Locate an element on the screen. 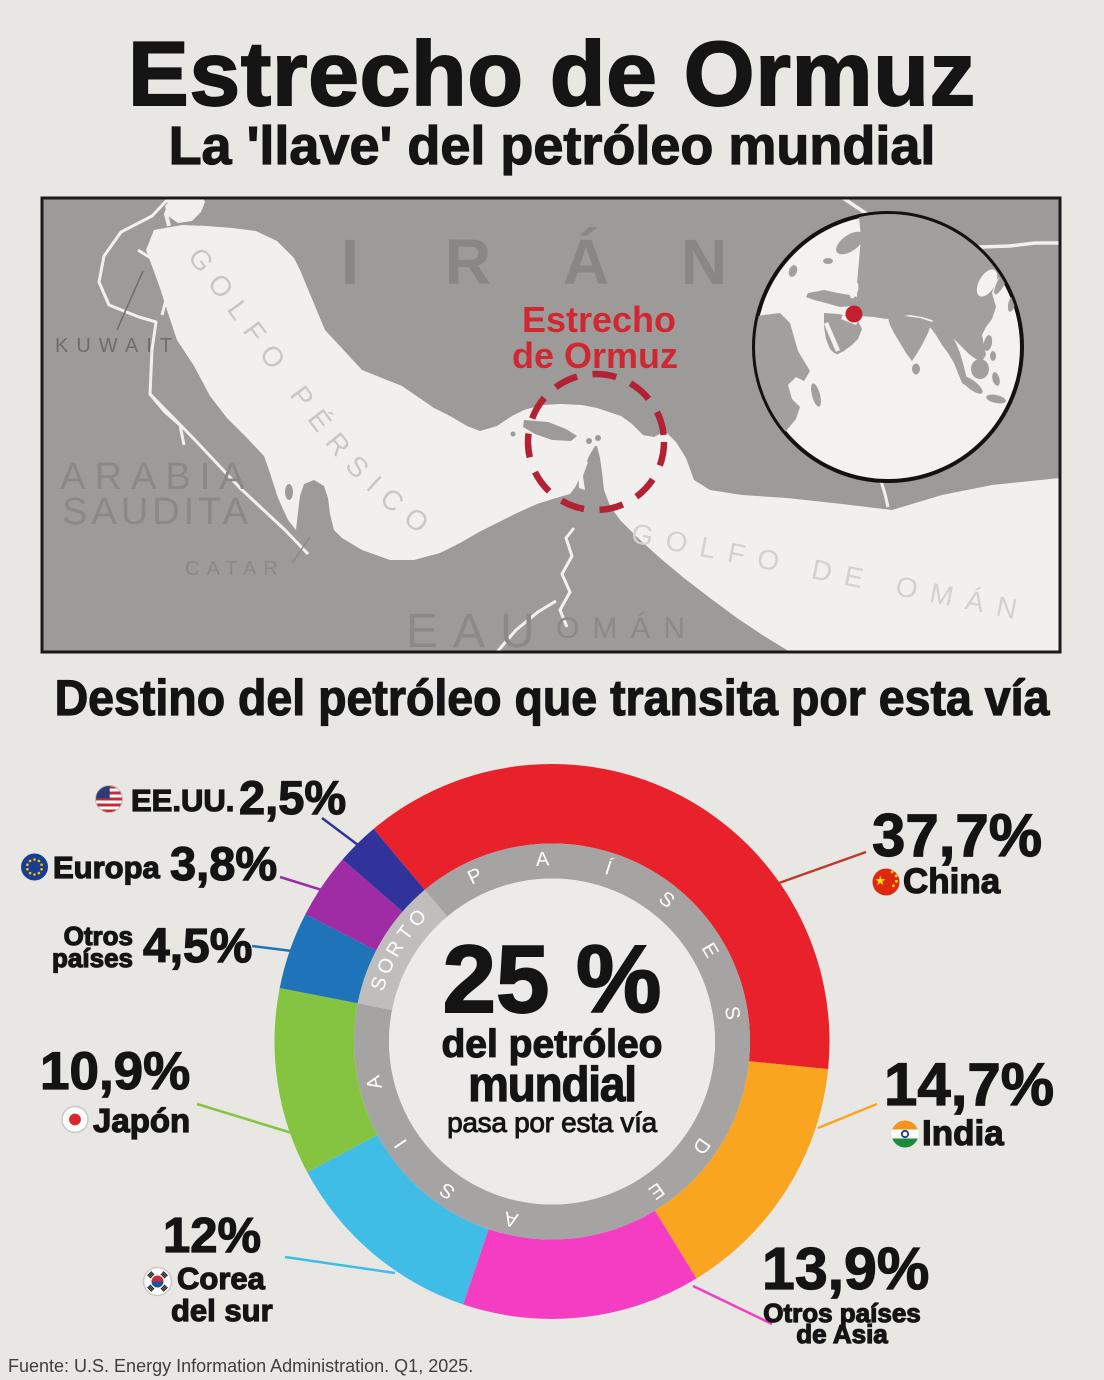 The height and width of the screenshot is (1380, 1104). svg-text: R is located at coordinates (468, 262).